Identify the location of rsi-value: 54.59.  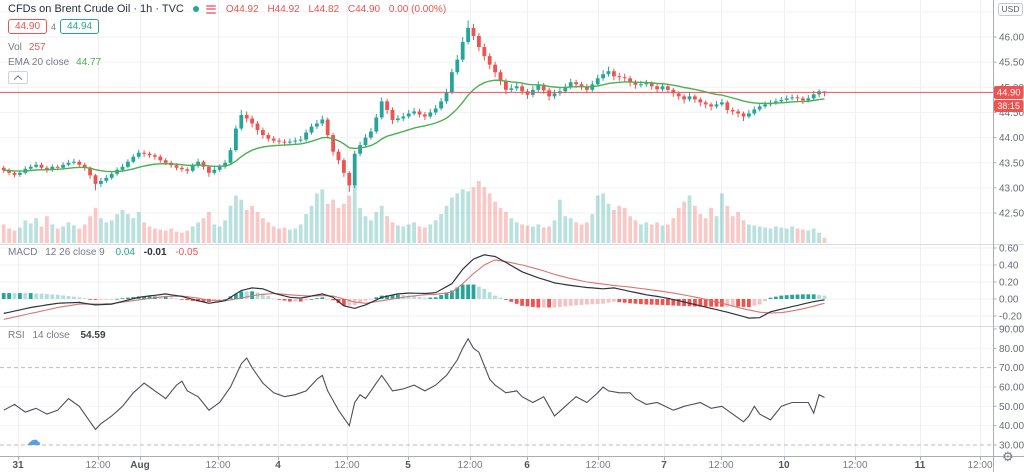
(93, 335).